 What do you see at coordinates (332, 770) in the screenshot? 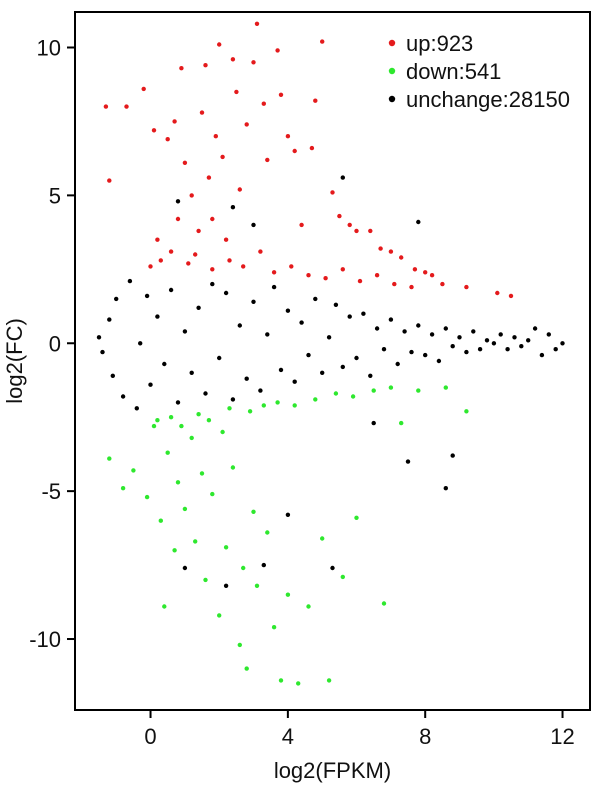
I see `x-axis-label: log2(FPKM)` at bounding box center [332, 770].